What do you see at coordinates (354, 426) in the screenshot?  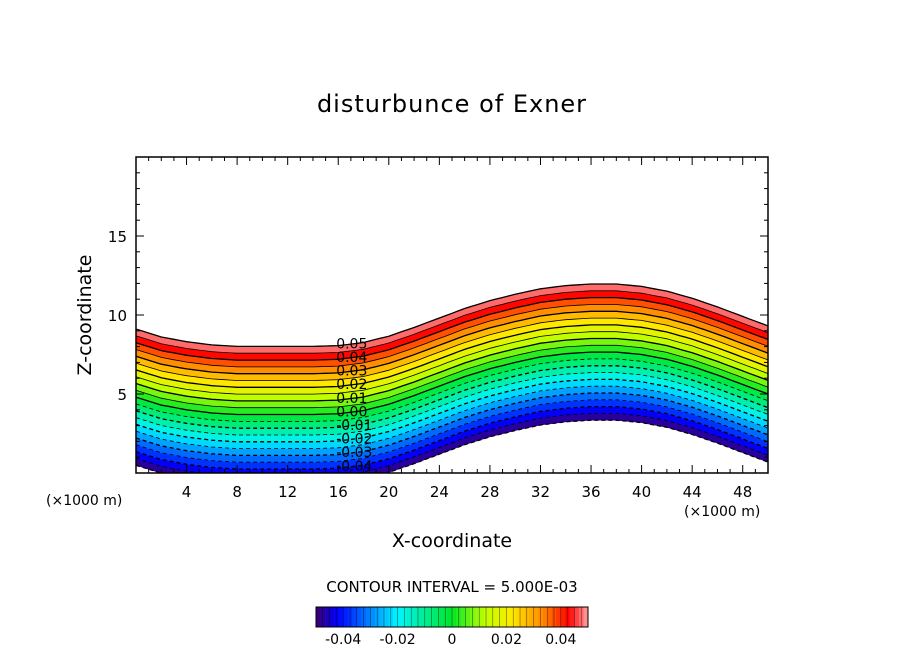 I see `contour-label: -0.01` at bounding box center [354, 426].